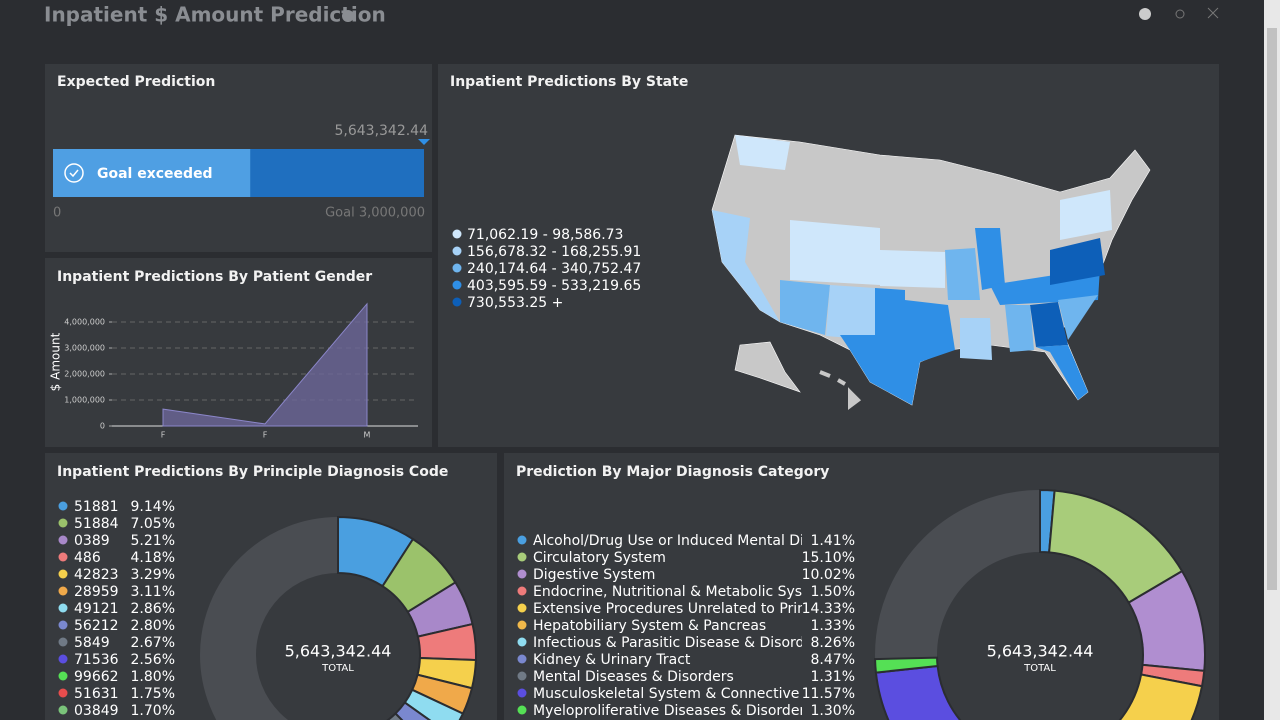 The height and width of the screenshot is (720, 1280). Describe the element at coordinates (612, 660) in the screenshot. I see `legend-label: Kidney & Urinary Tract` at that location.